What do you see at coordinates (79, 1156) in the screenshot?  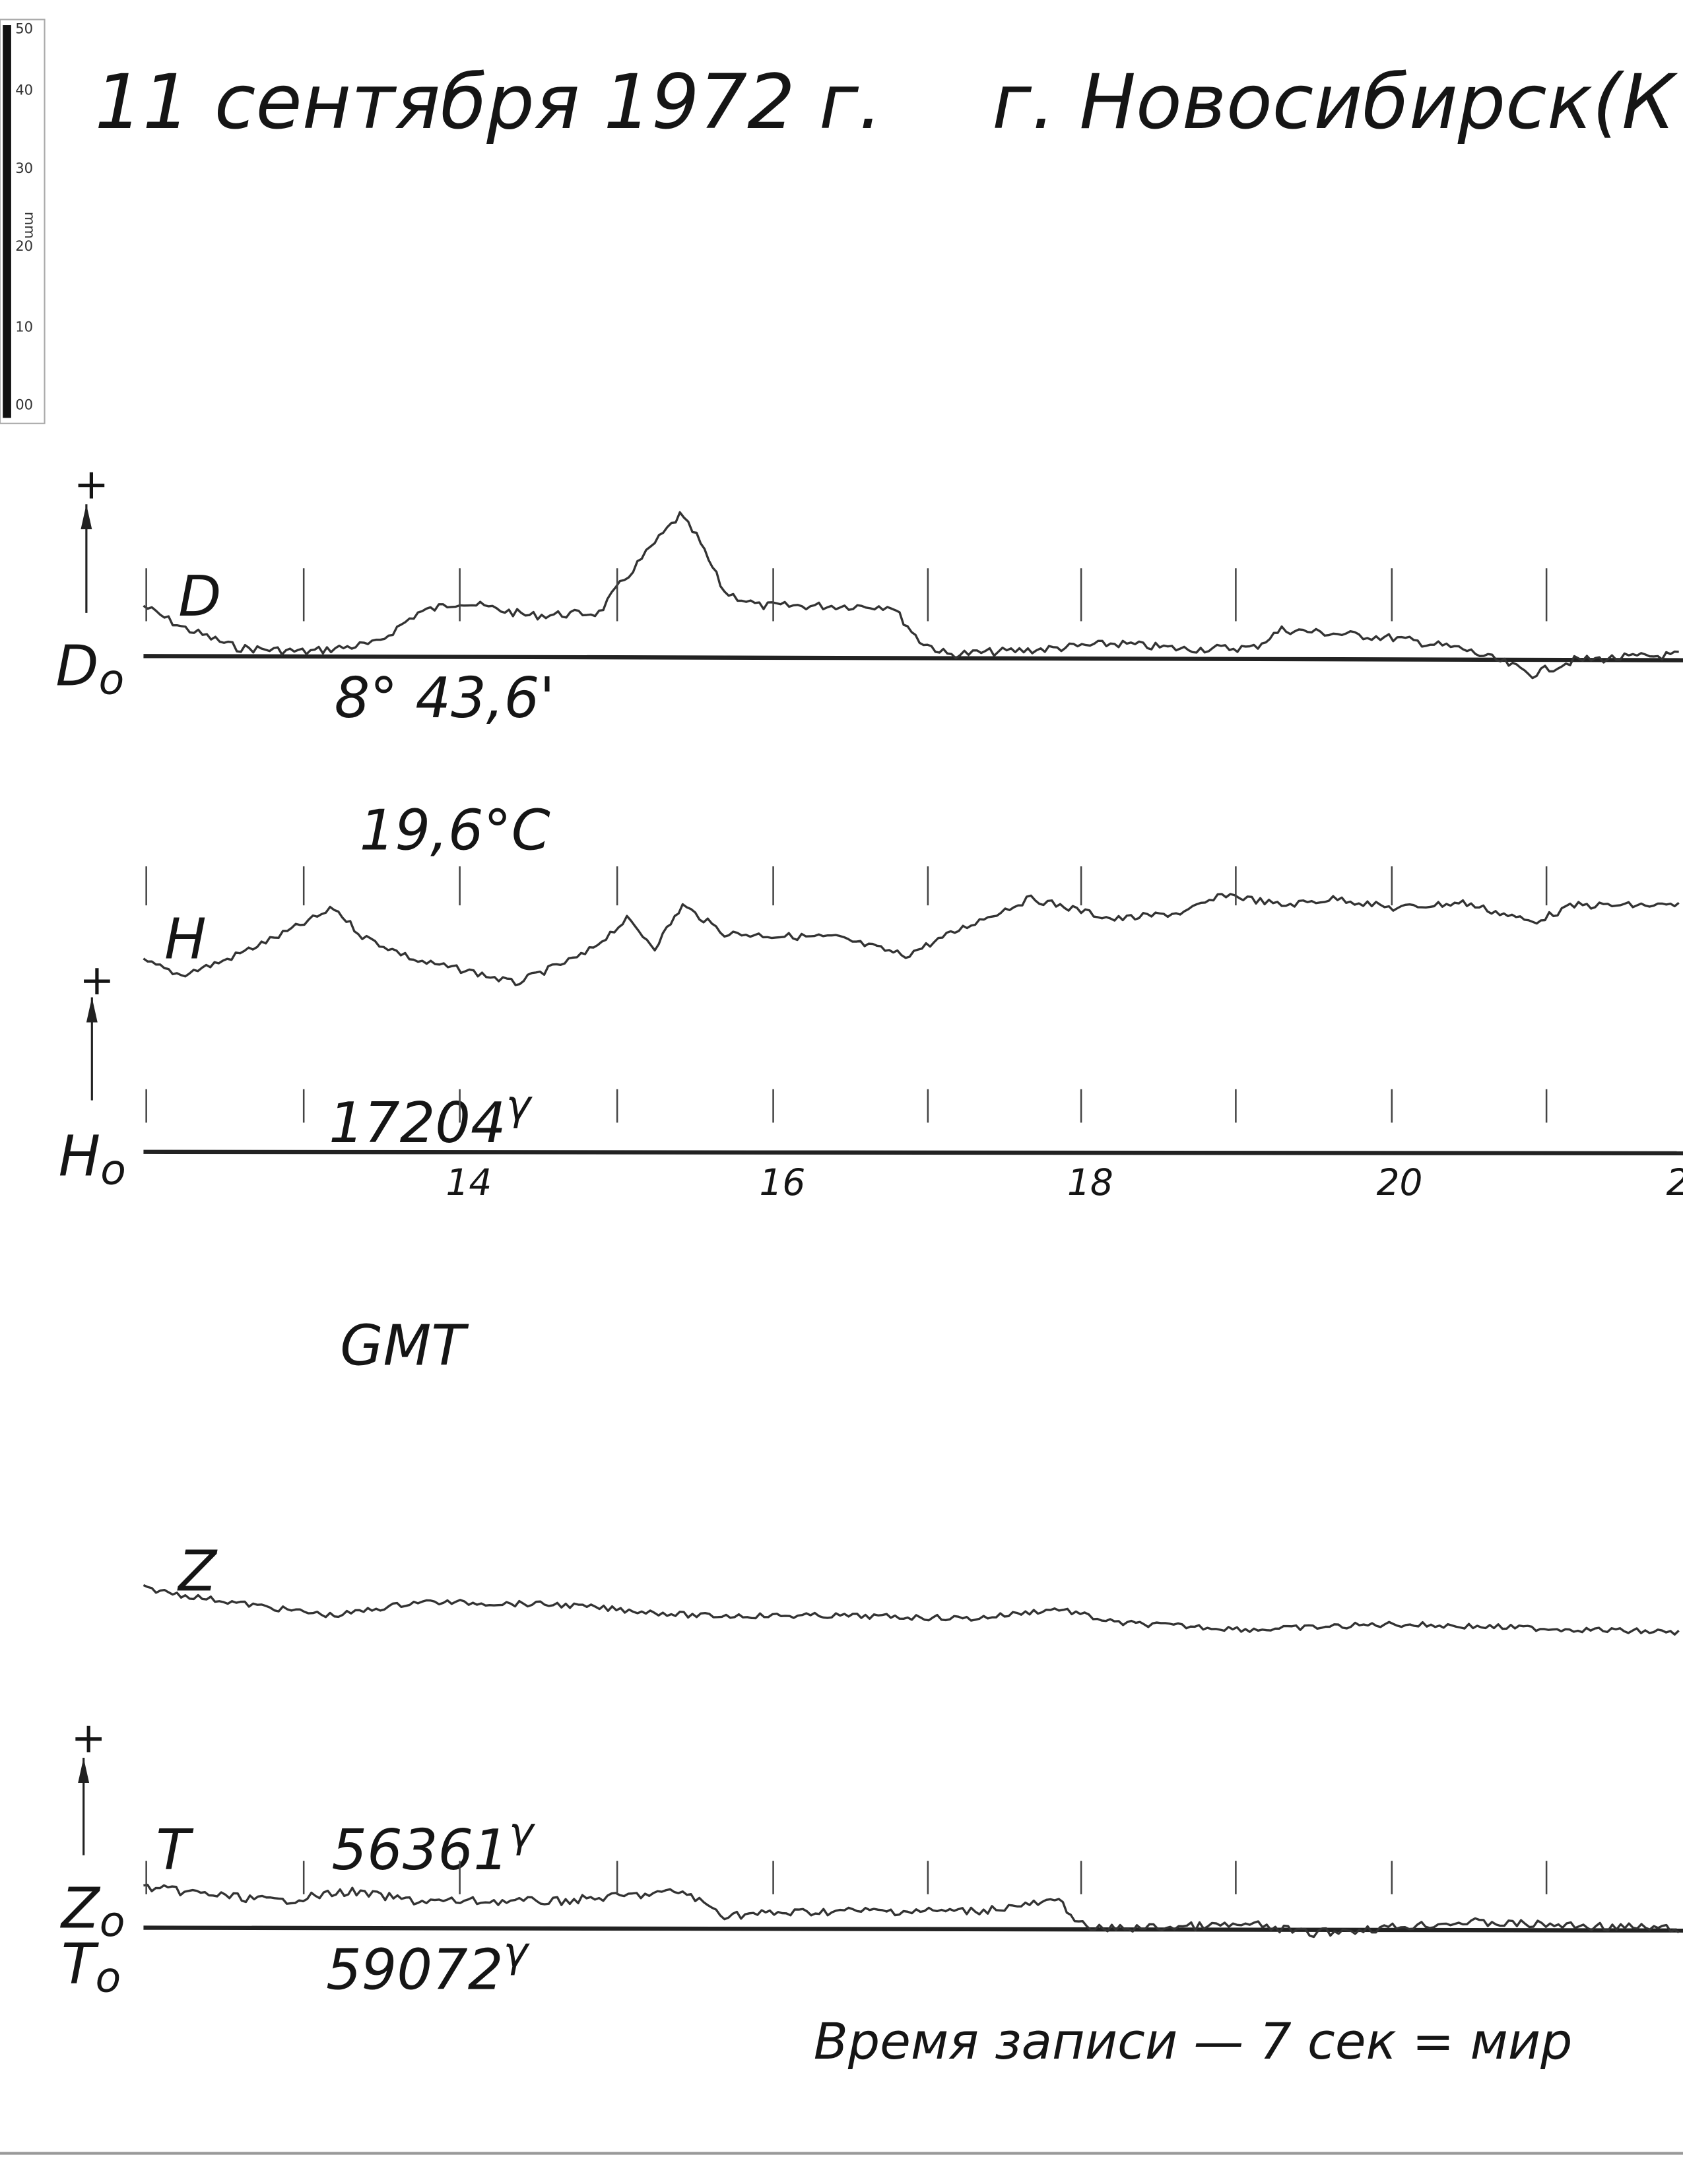 I see `base: H` at bounding box center [79, 1156].